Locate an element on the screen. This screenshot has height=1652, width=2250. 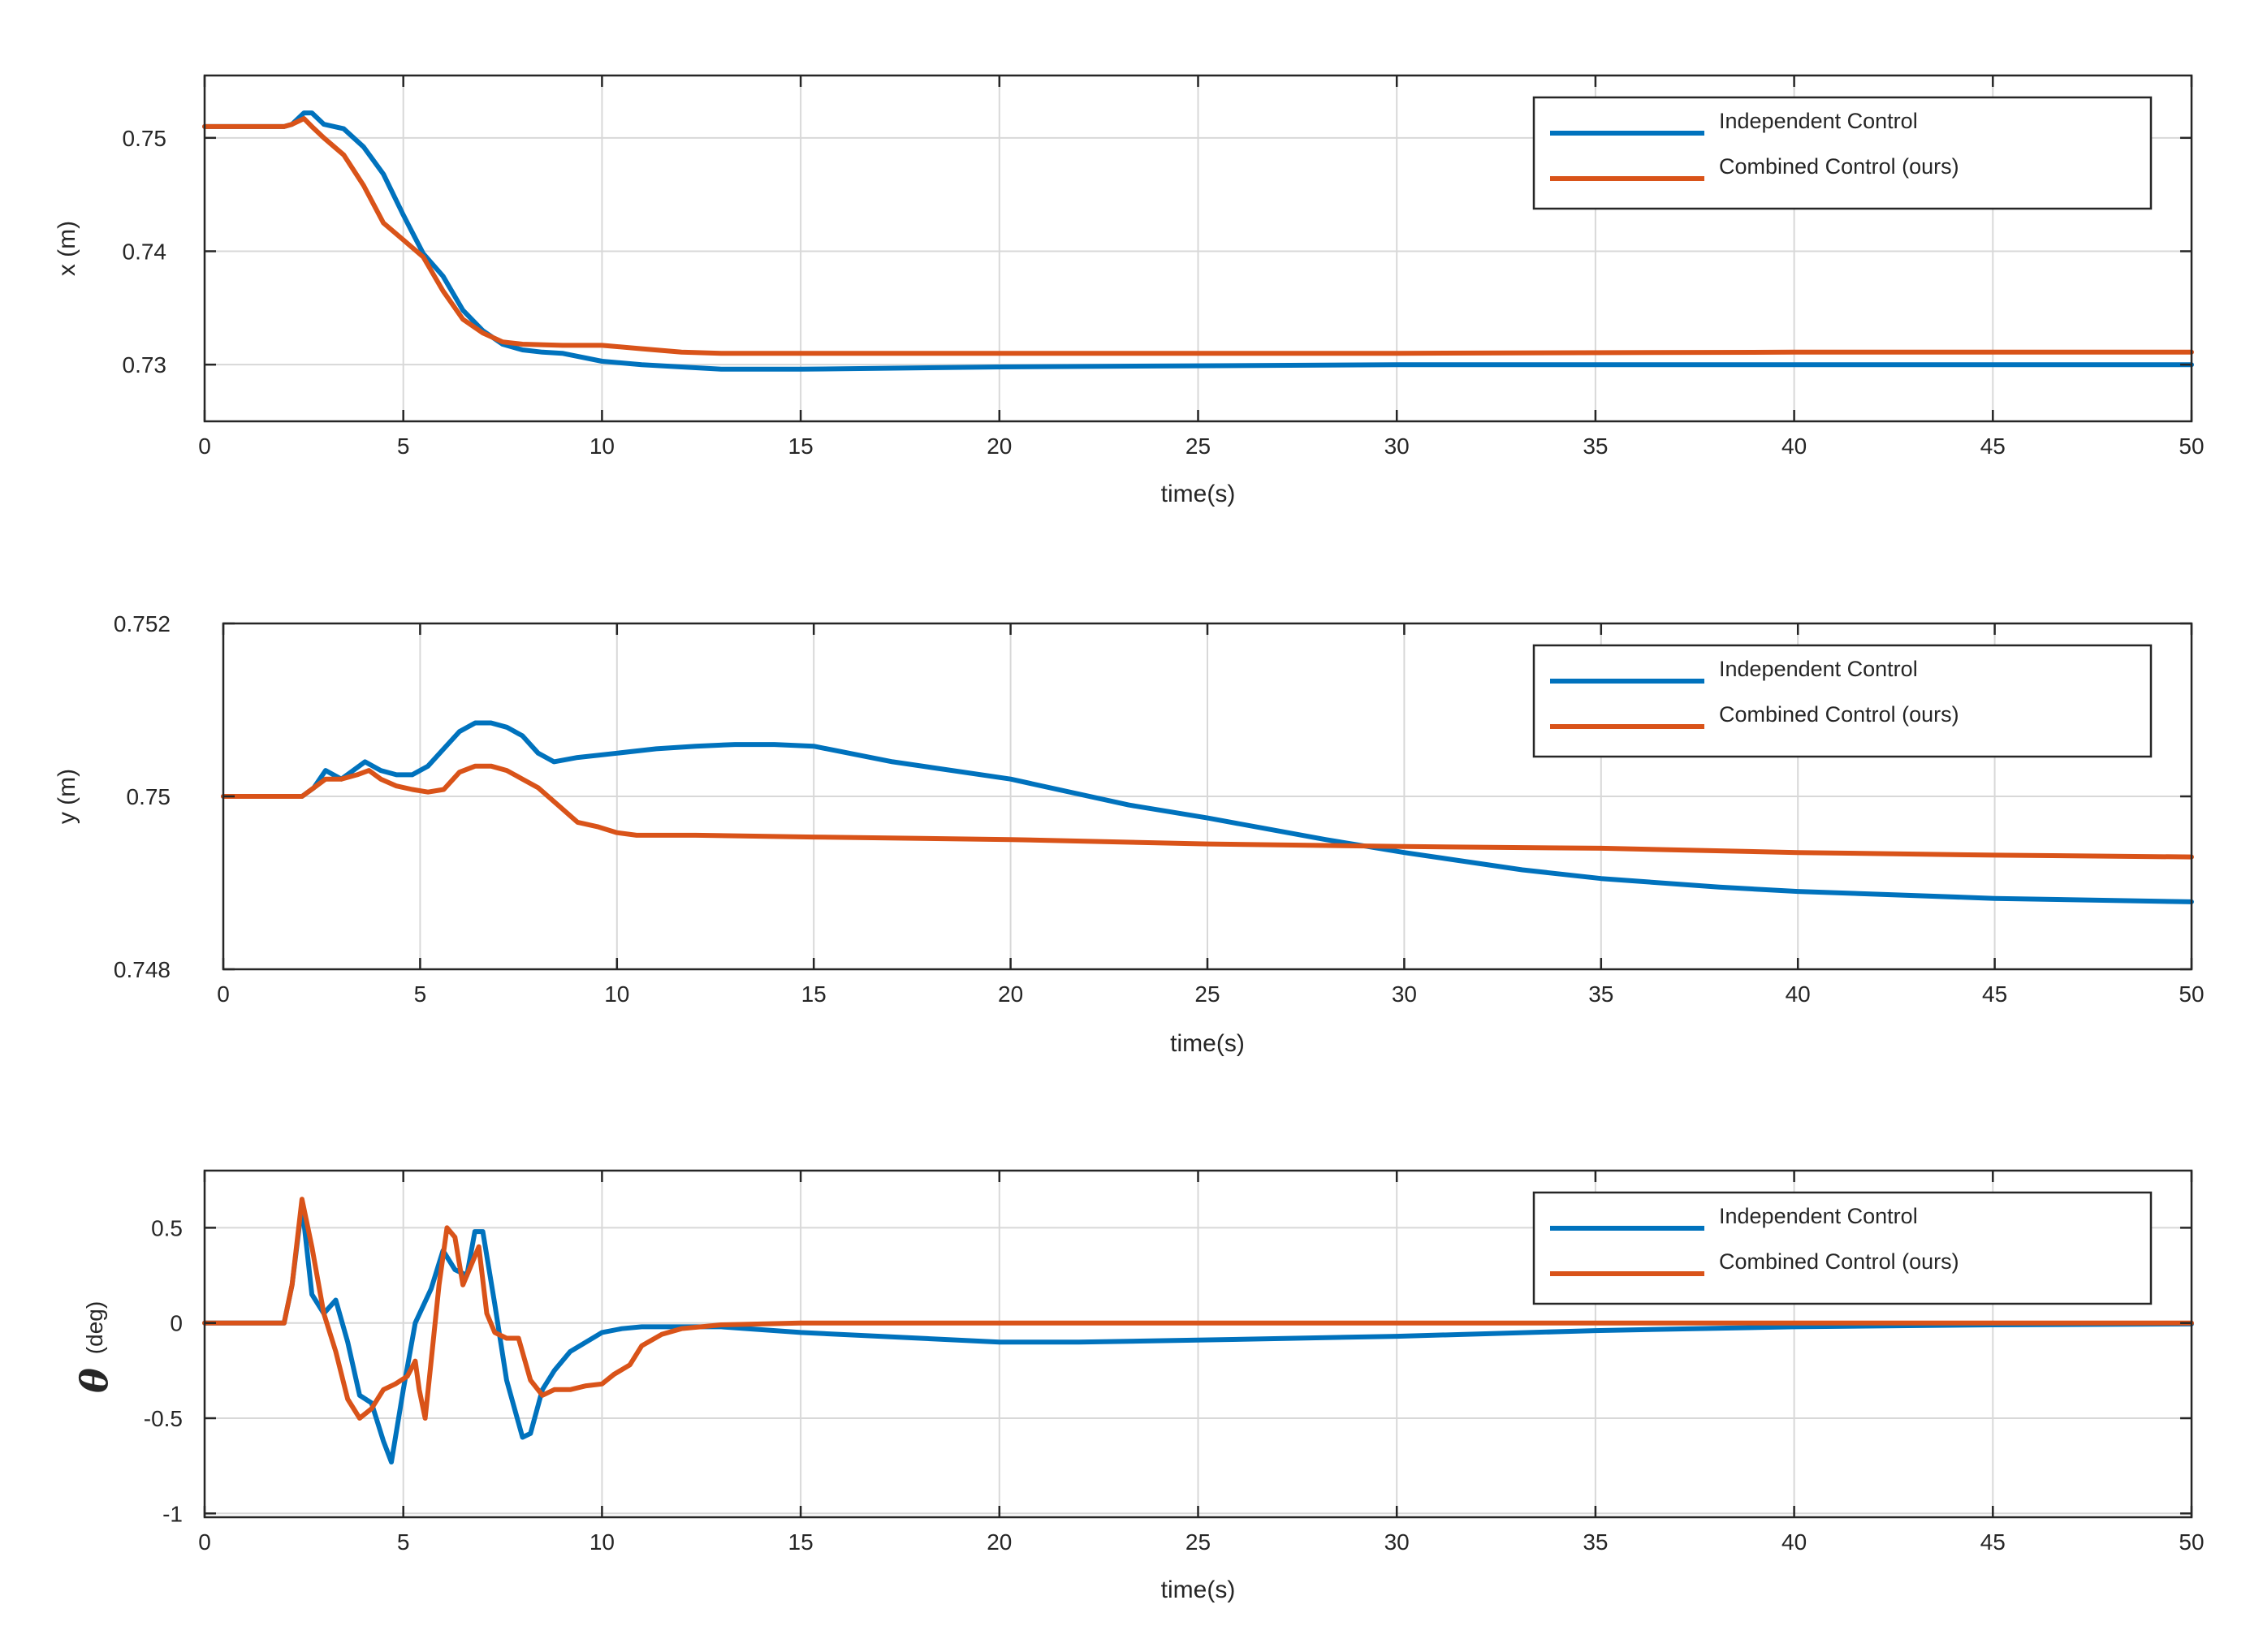
y-tick-label: 0 is located at coordinates (176, 1323).